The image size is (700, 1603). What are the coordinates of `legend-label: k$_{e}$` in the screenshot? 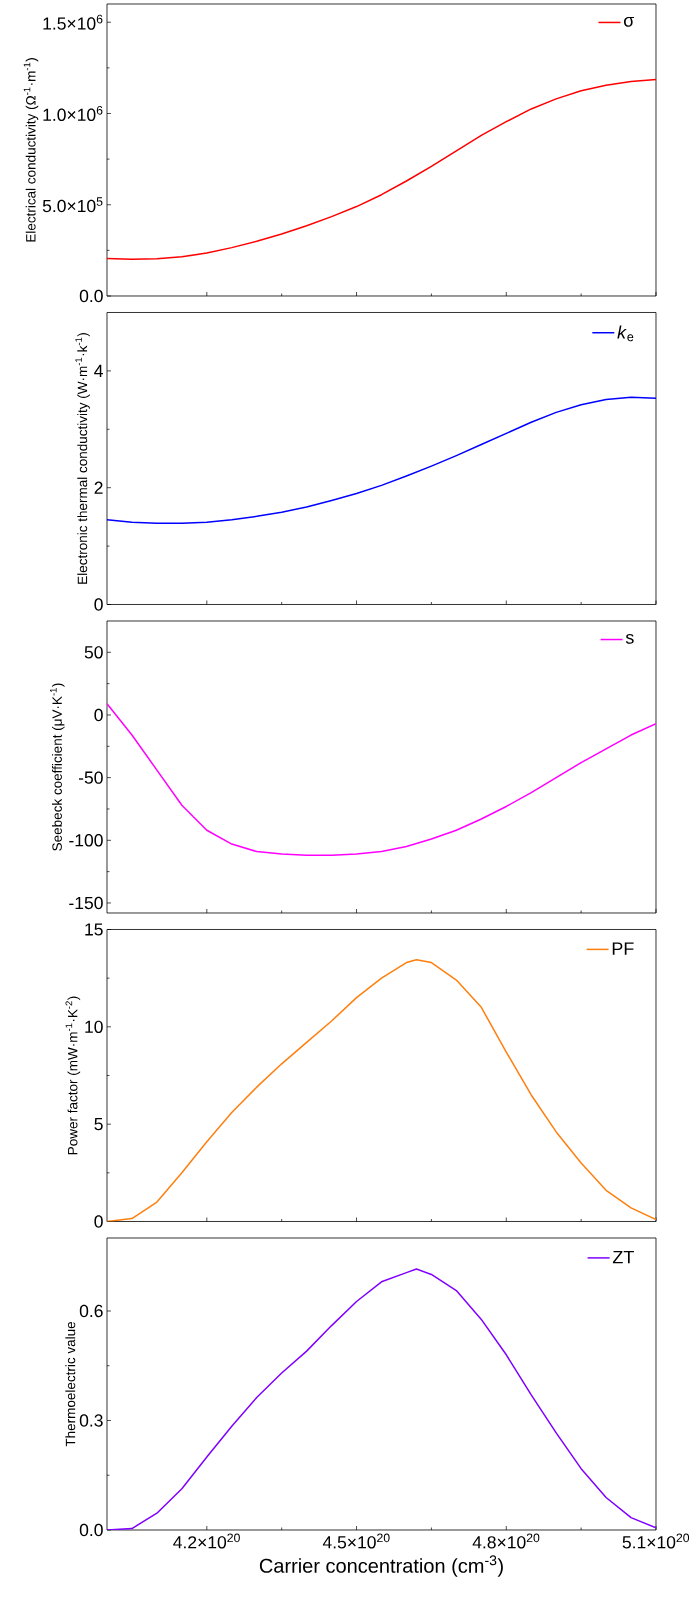 It's located at (625, 333).